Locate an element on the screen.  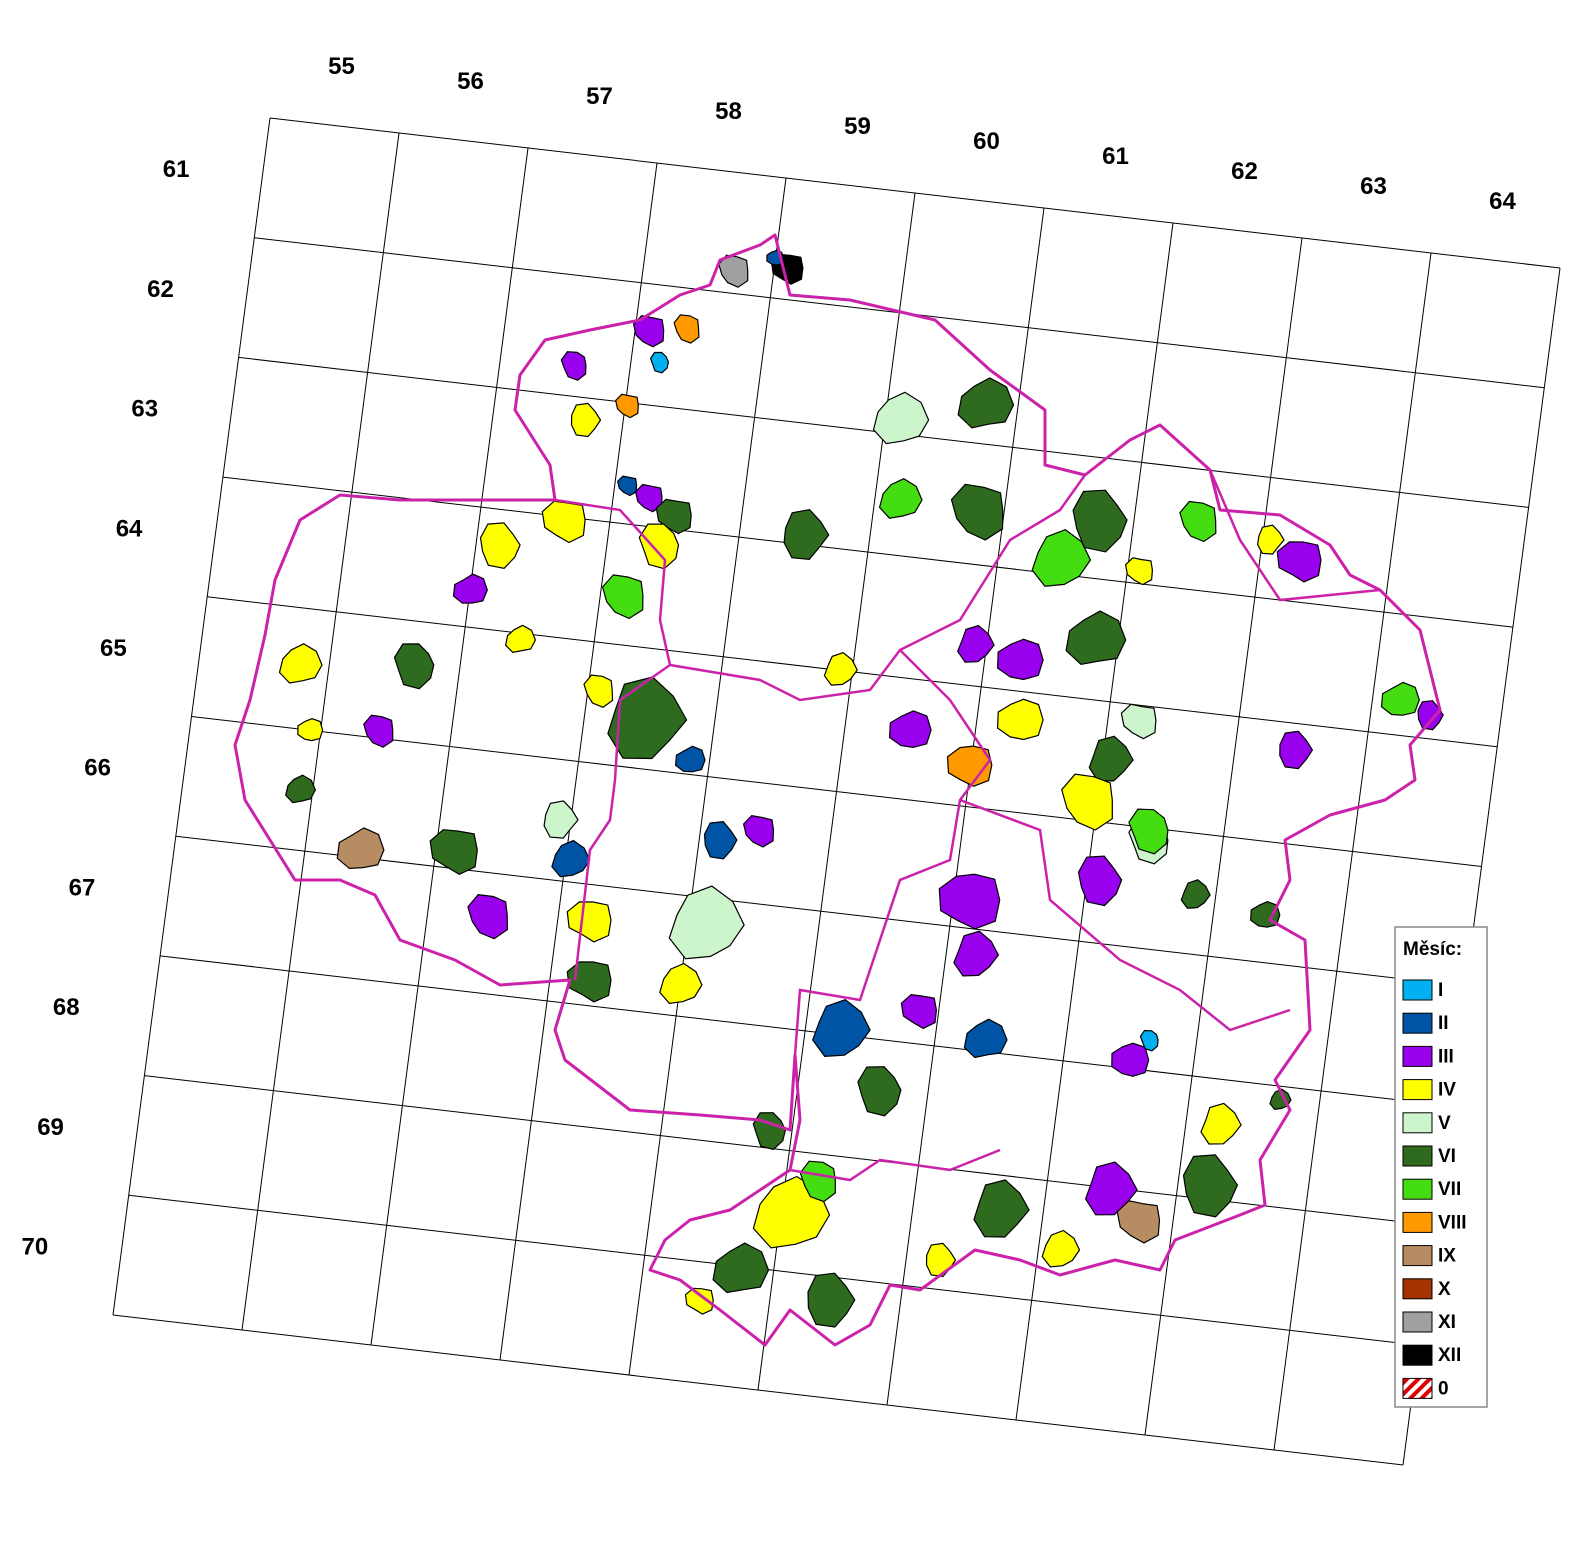
legend-label: XII is located at coordinates (1449, 1355).